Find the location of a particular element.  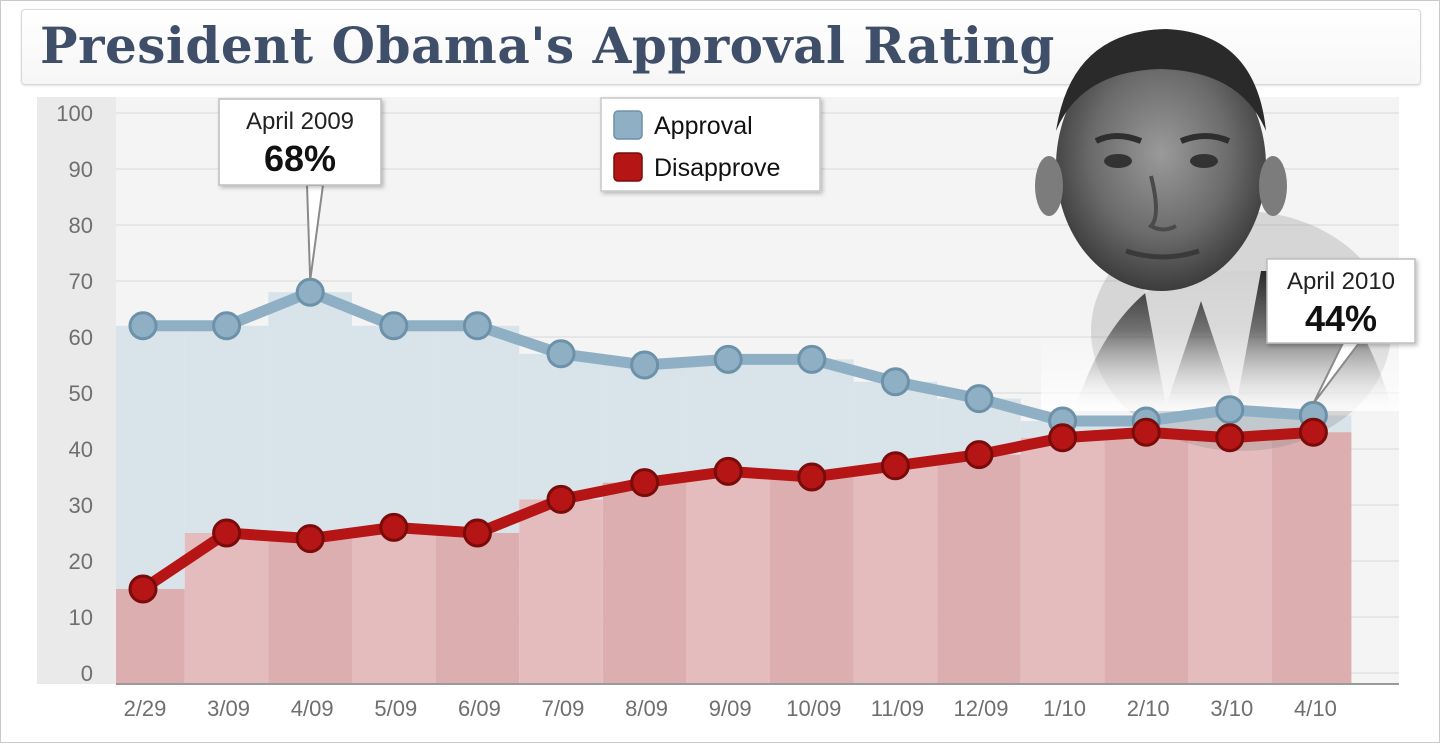

callout-value: 44% is located at coordinates (1341, 318).